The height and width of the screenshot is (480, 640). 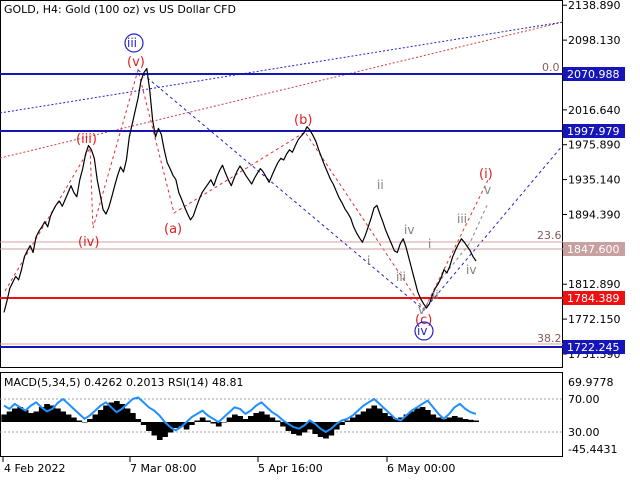 I want to click on fib-label-382: 38.2, so click(x=549, y=338).